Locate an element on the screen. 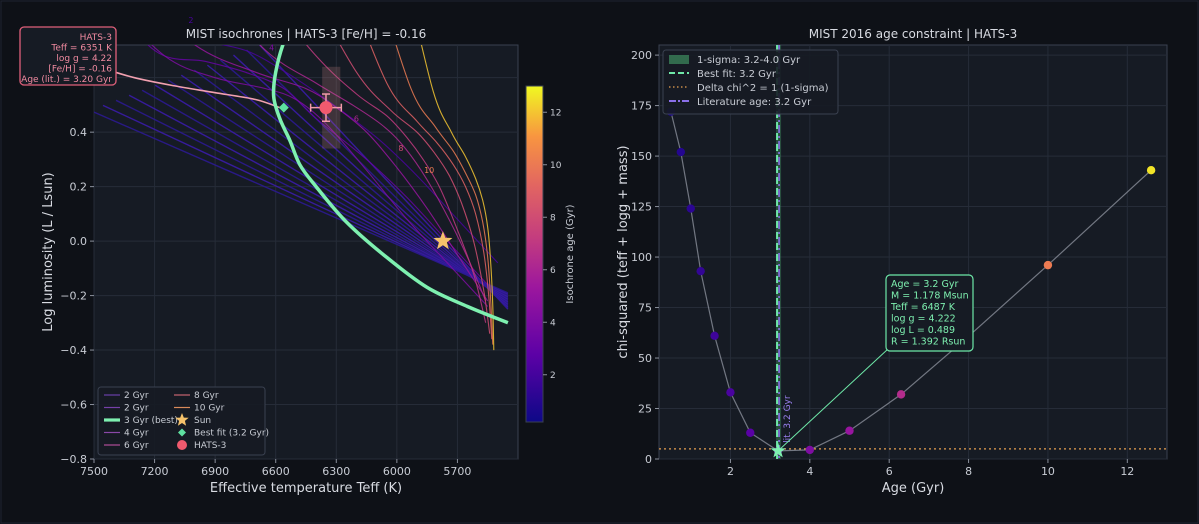 The width and height of the screenshot is (1199, 524). legend-label: Best fit (3.2 Gyr) is located at coordinates (231, 434).